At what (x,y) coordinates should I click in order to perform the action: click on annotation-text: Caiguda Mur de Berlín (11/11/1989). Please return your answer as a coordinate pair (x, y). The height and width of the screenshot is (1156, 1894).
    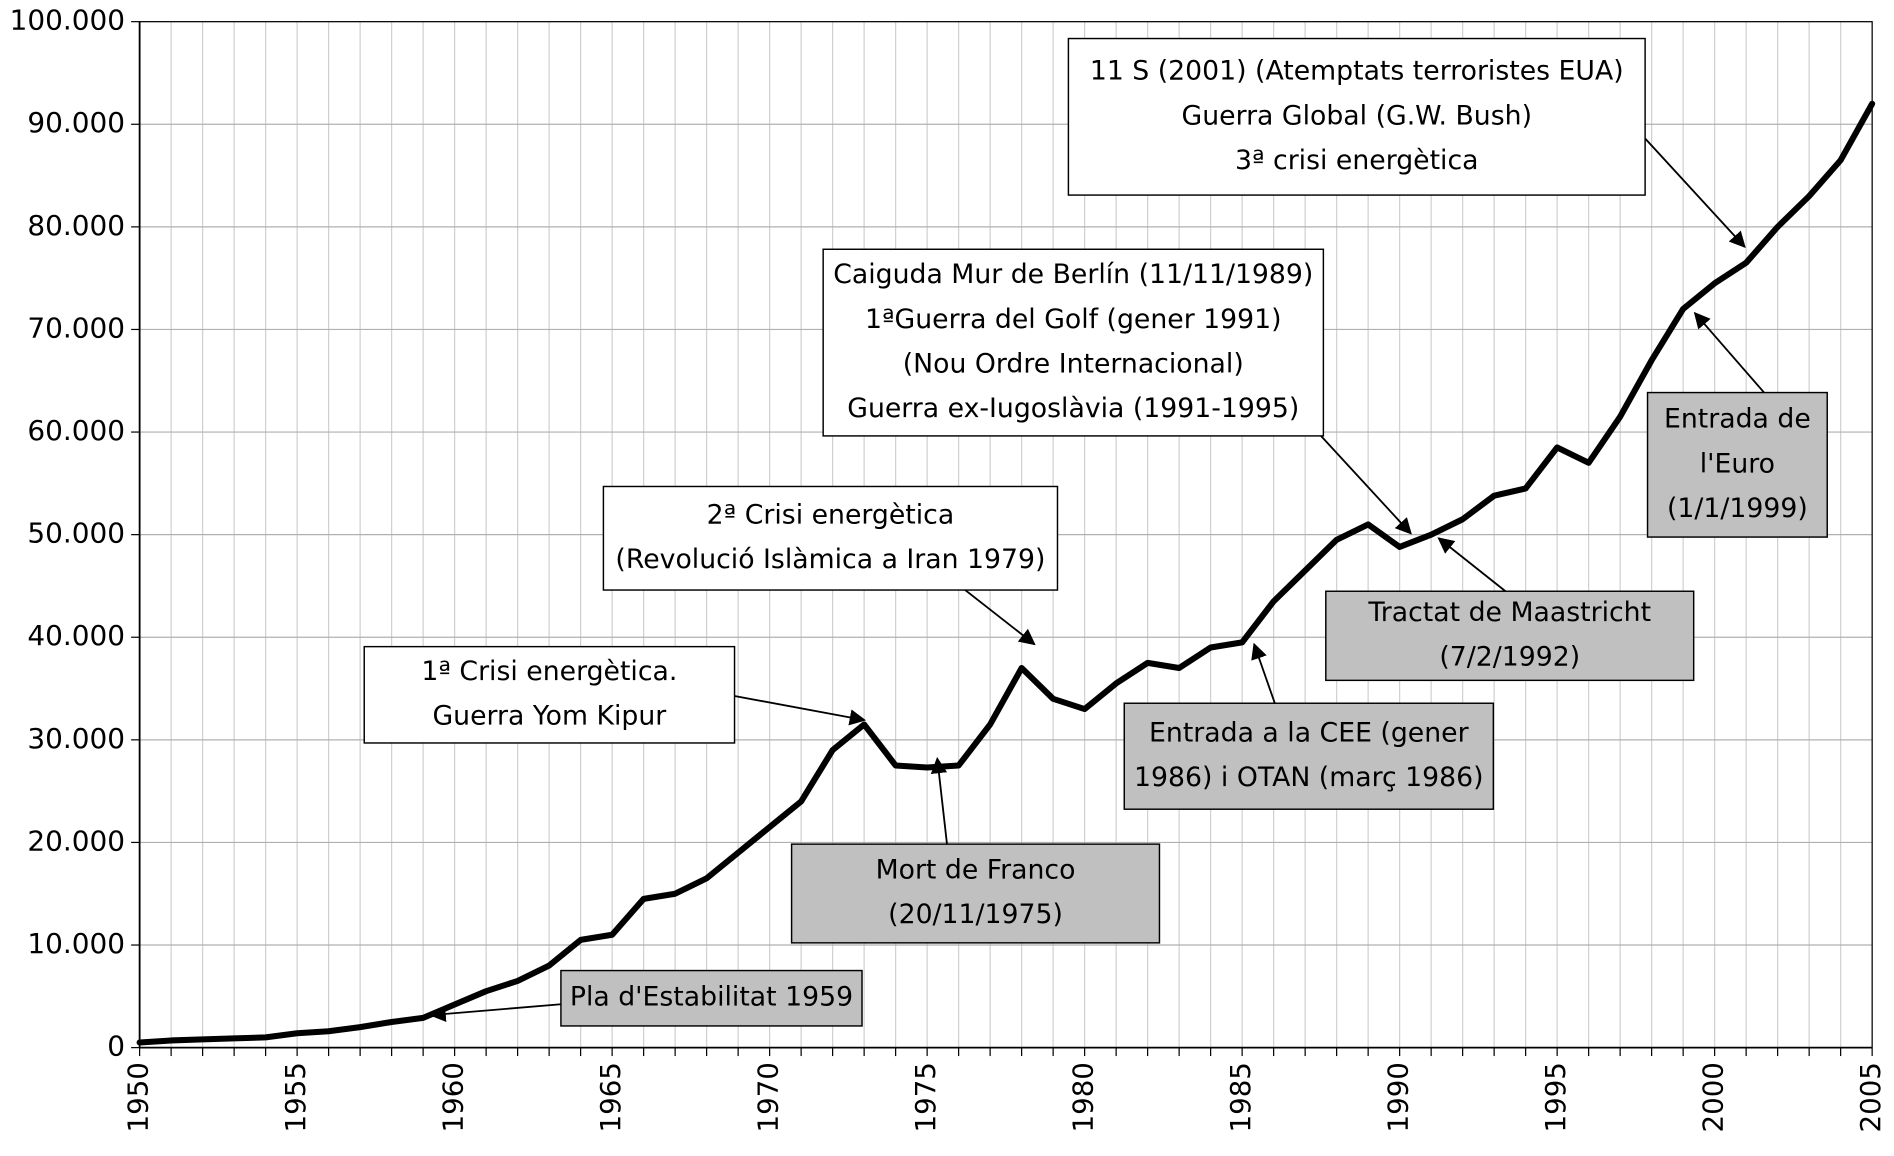
    Looking at the image, I should click on (1073, 274).